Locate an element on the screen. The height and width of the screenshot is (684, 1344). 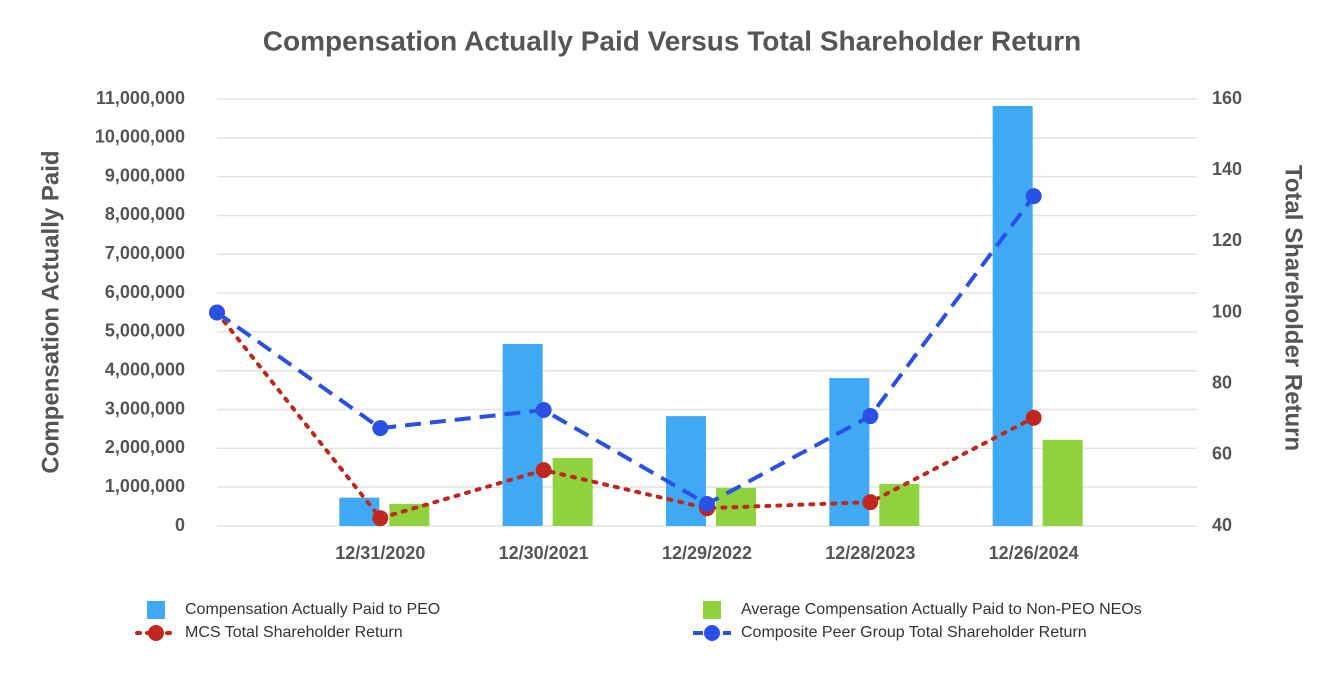
y2-tick-label: 60 is located at coordinates (1222, 454).